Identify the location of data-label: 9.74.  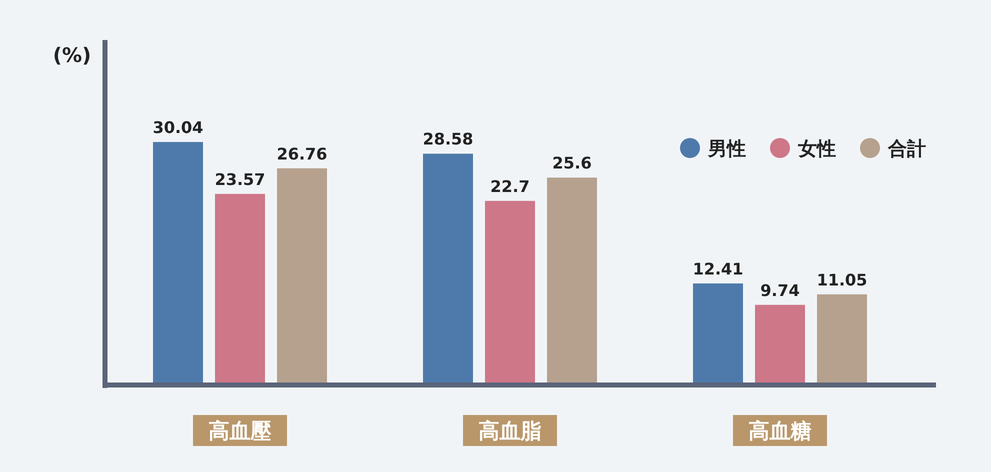
(780, 290).